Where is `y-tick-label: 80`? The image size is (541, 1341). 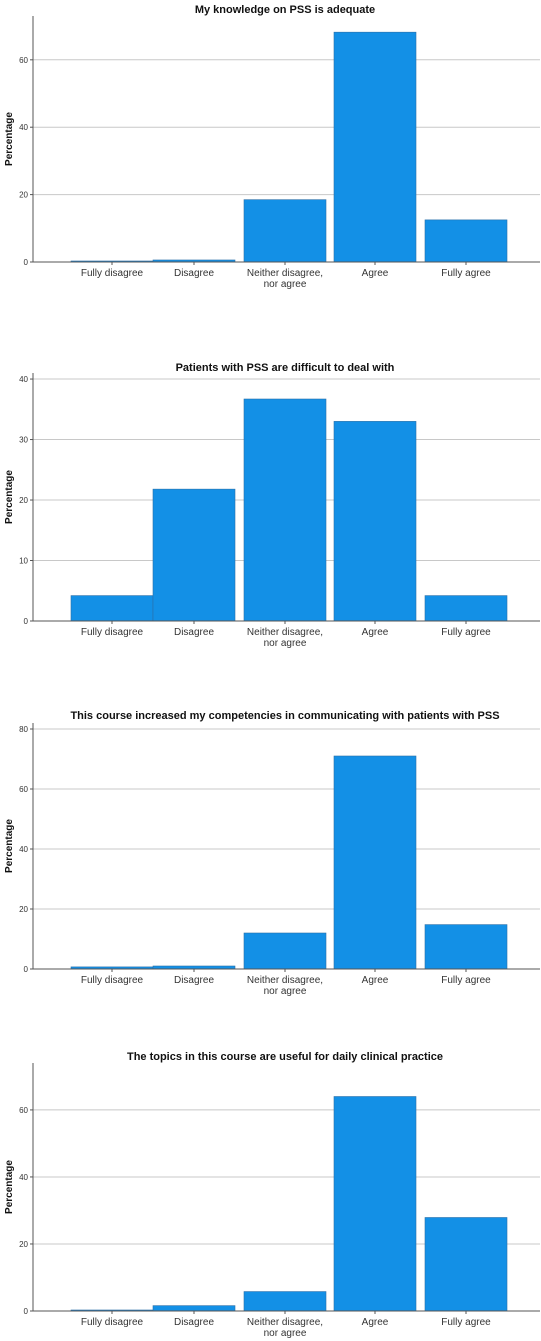 y-tick-label: 80 is located at coordinates (23, 729).